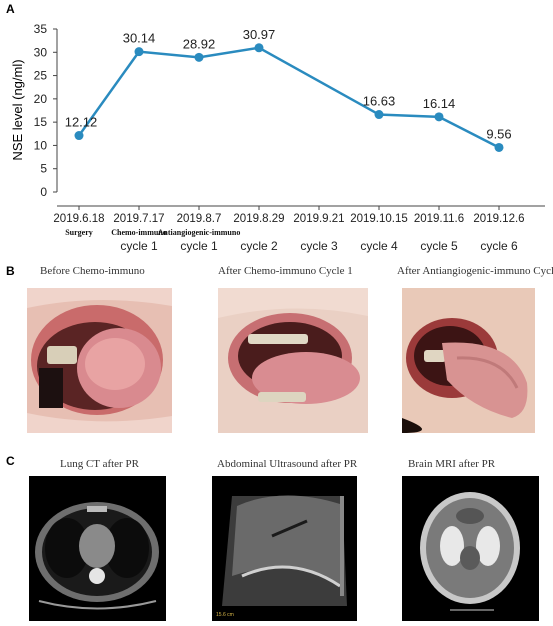 The height and width of the screenshot is (626, 553). Describe the element at coordinates (139, 232) in the screenshot. I see `x-sublabel: Chemo-immuno` at that location.